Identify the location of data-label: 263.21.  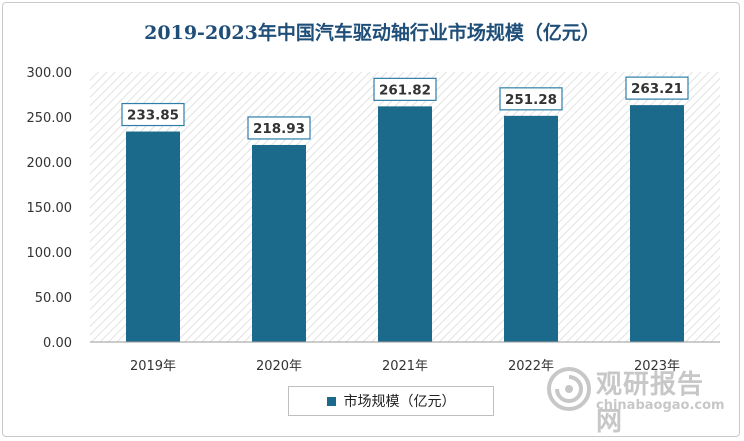
(657, 89).